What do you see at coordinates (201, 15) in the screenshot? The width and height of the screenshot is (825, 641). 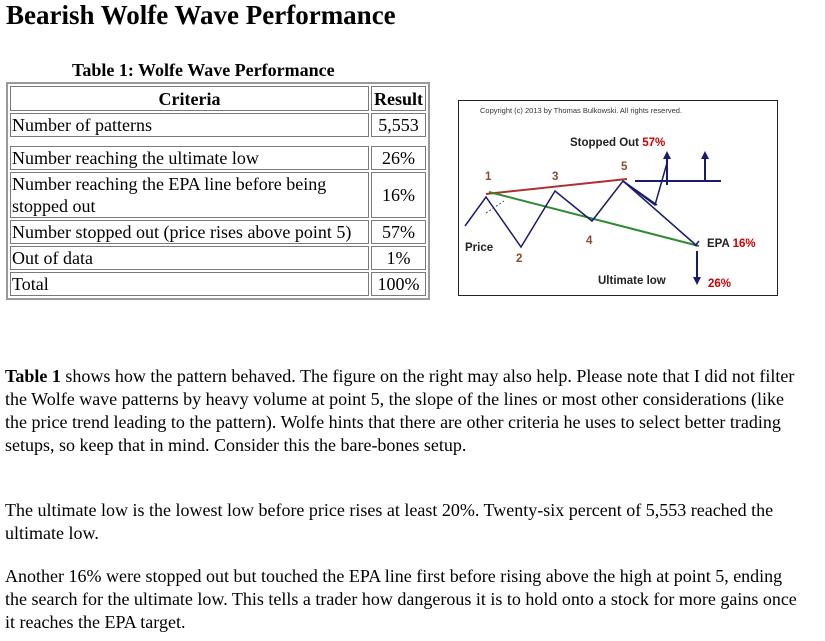 I see `page-title: Bearish Wolfe Wave Performance` at bounding box center [201, 15].